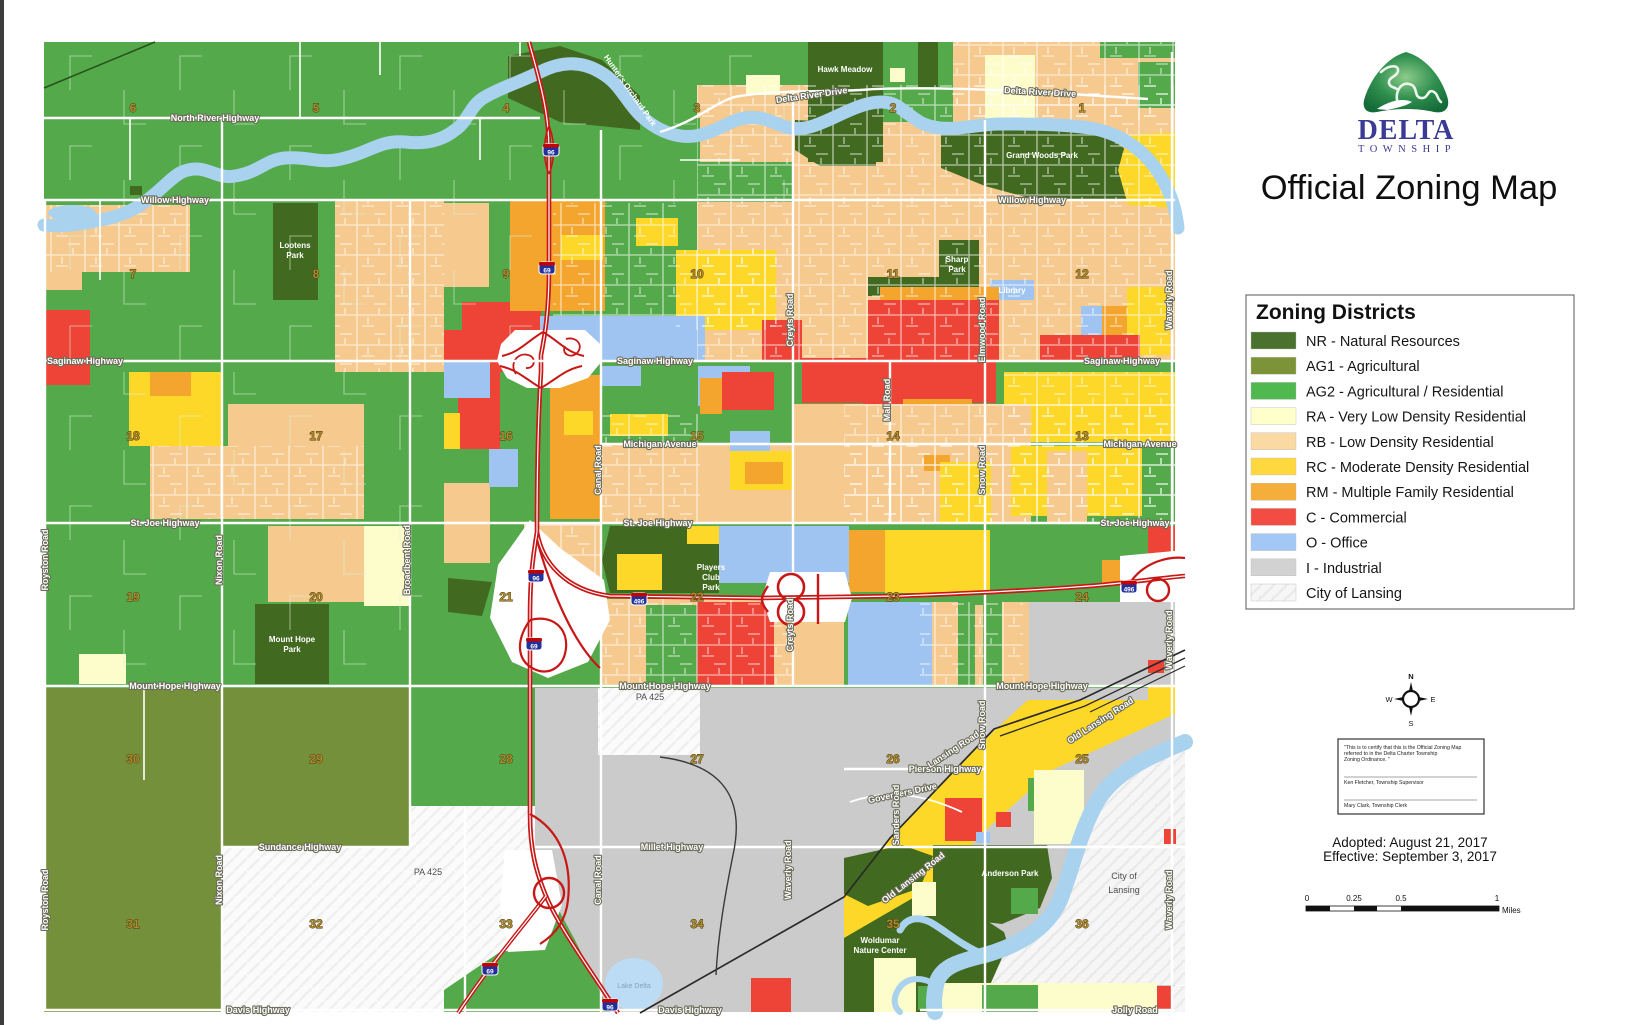 Image resolution: width=1628 pixels, height=1025 pixels. Describe the element at coordinates (133, 924) in the screenshot. I see `svg-text: 31` at that location.